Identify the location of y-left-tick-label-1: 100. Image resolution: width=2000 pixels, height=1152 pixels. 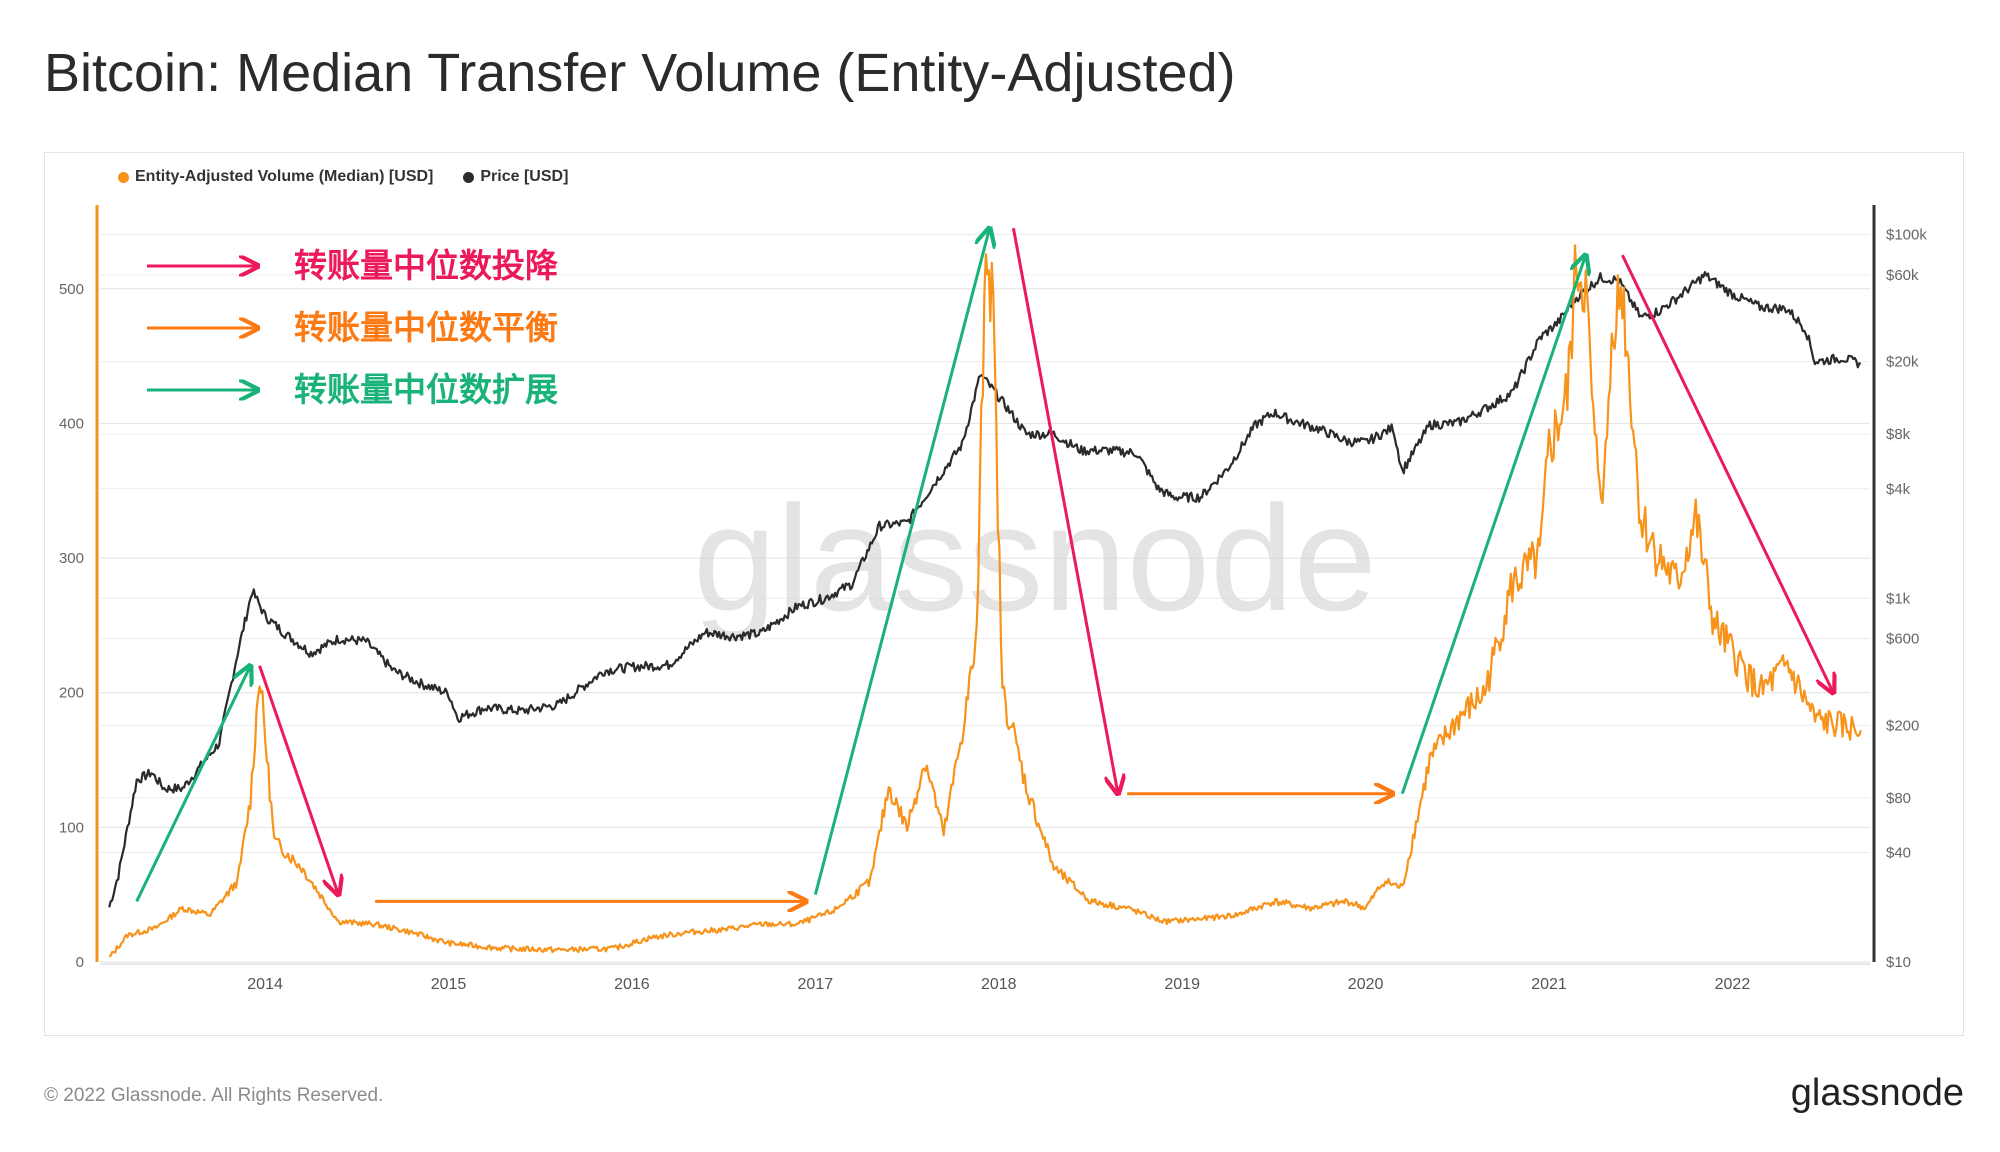
(71, 827).